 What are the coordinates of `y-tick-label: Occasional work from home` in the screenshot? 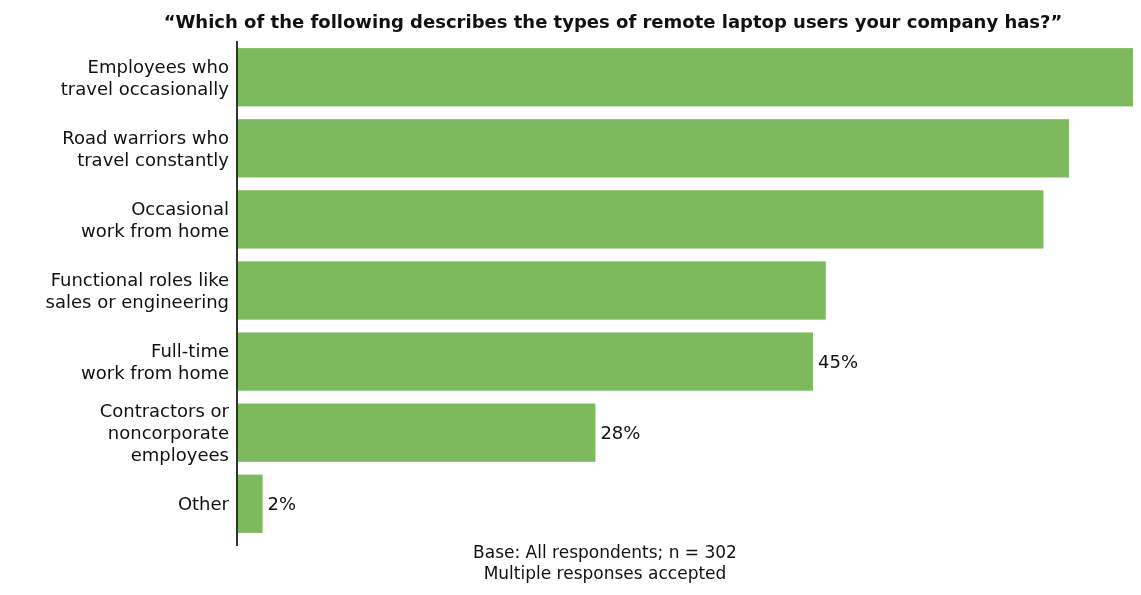 It's located at (155, 219).